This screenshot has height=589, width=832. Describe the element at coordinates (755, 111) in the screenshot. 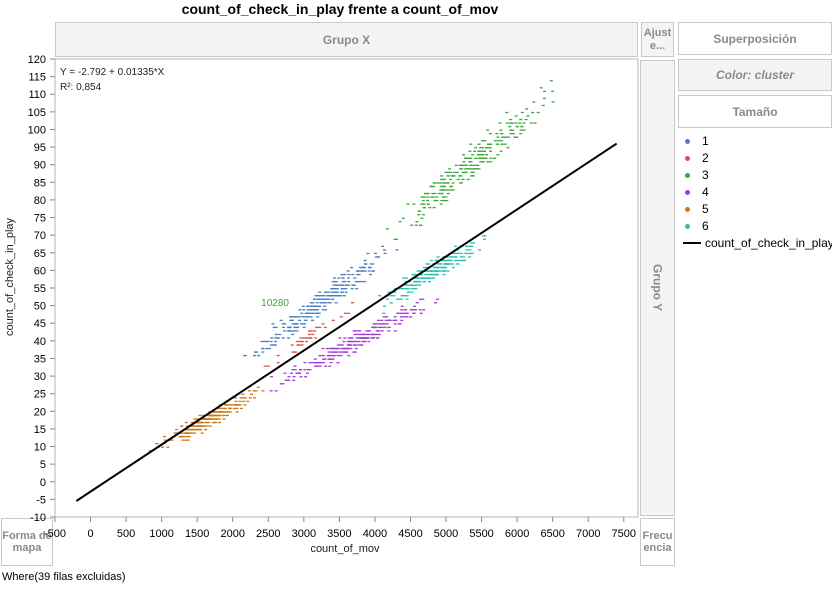

I see `tamano-zone: Tamaño` at that location.